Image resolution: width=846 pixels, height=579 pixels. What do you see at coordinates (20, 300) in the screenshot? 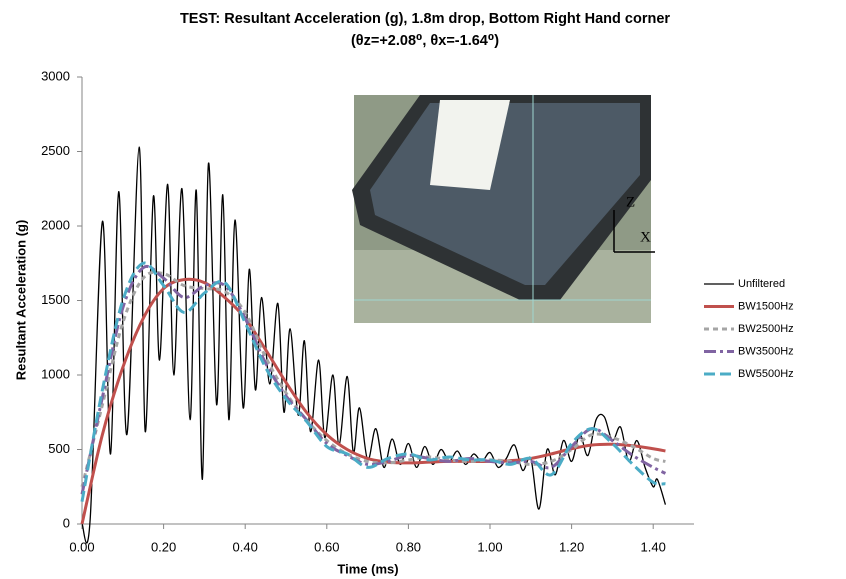
I see `y-axis-title: Resultant Acceleration (g)` at bounding box center [20, 300].